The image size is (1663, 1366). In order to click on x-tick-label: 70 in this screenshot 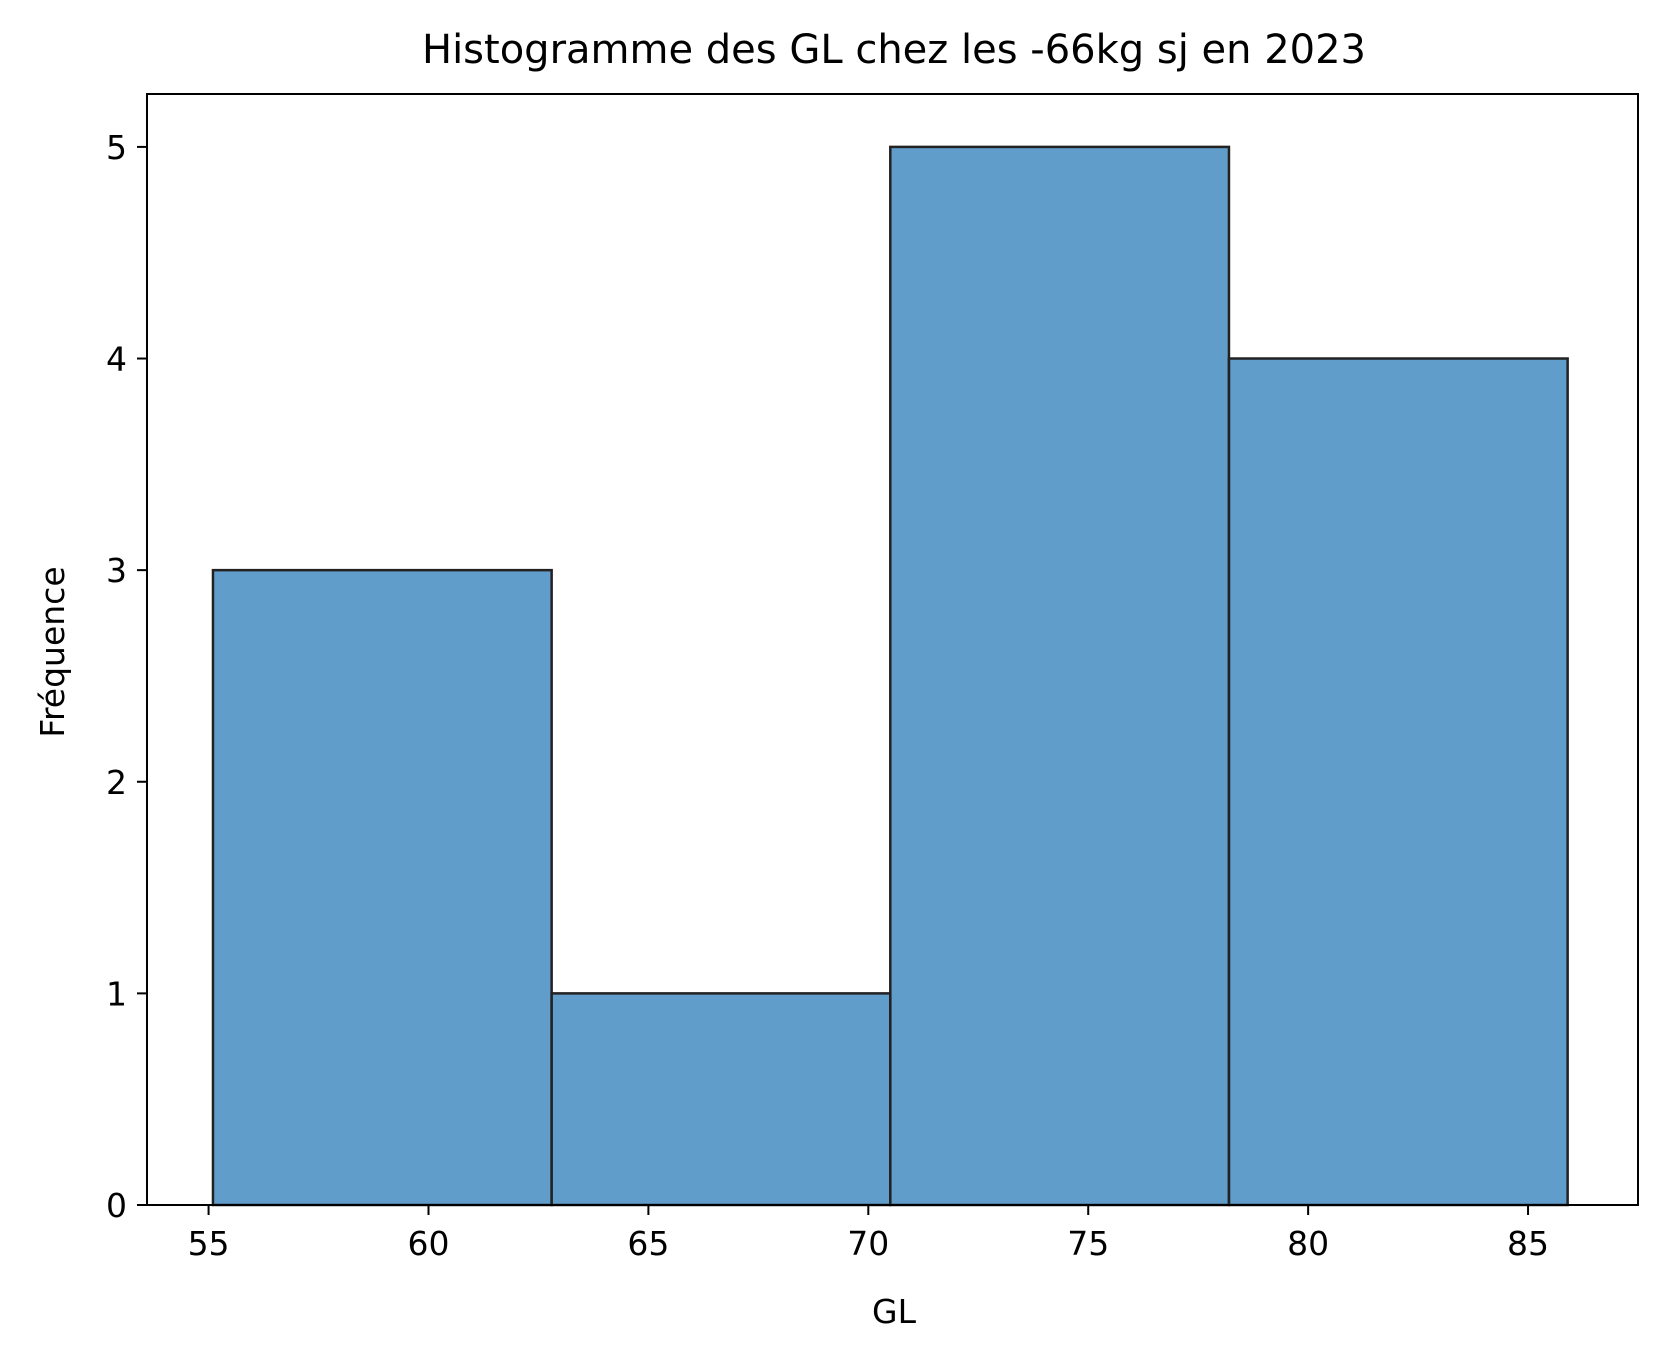, I will do `click(868, 1243)`.